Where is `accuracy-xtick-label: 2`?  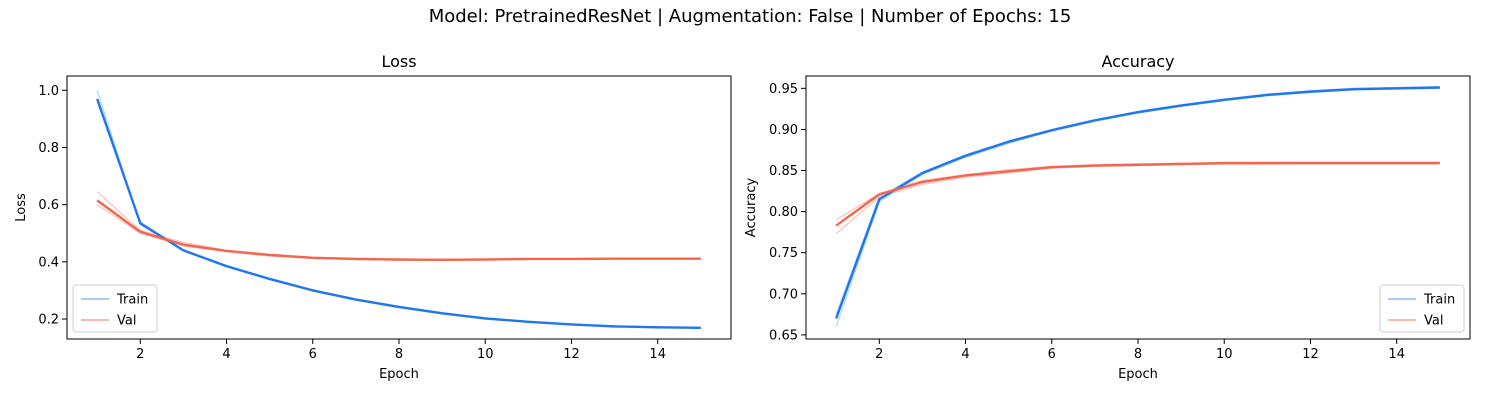
accuracy-xtick-label: 2 is located at coordinates (879, 354).